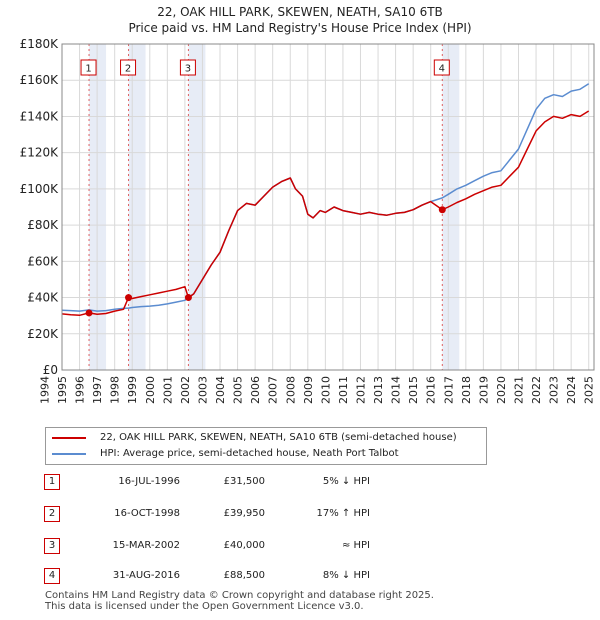  I want to click on x-tick-label: 2019, so click(483, 390).